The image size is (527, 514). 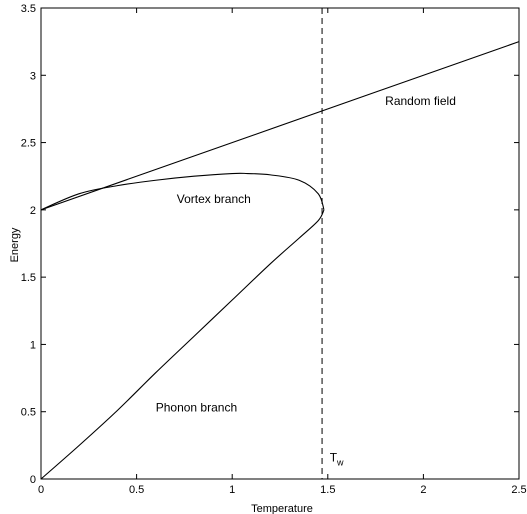 I want to click on y-tick-label: 2, so click(x=33, y=211).